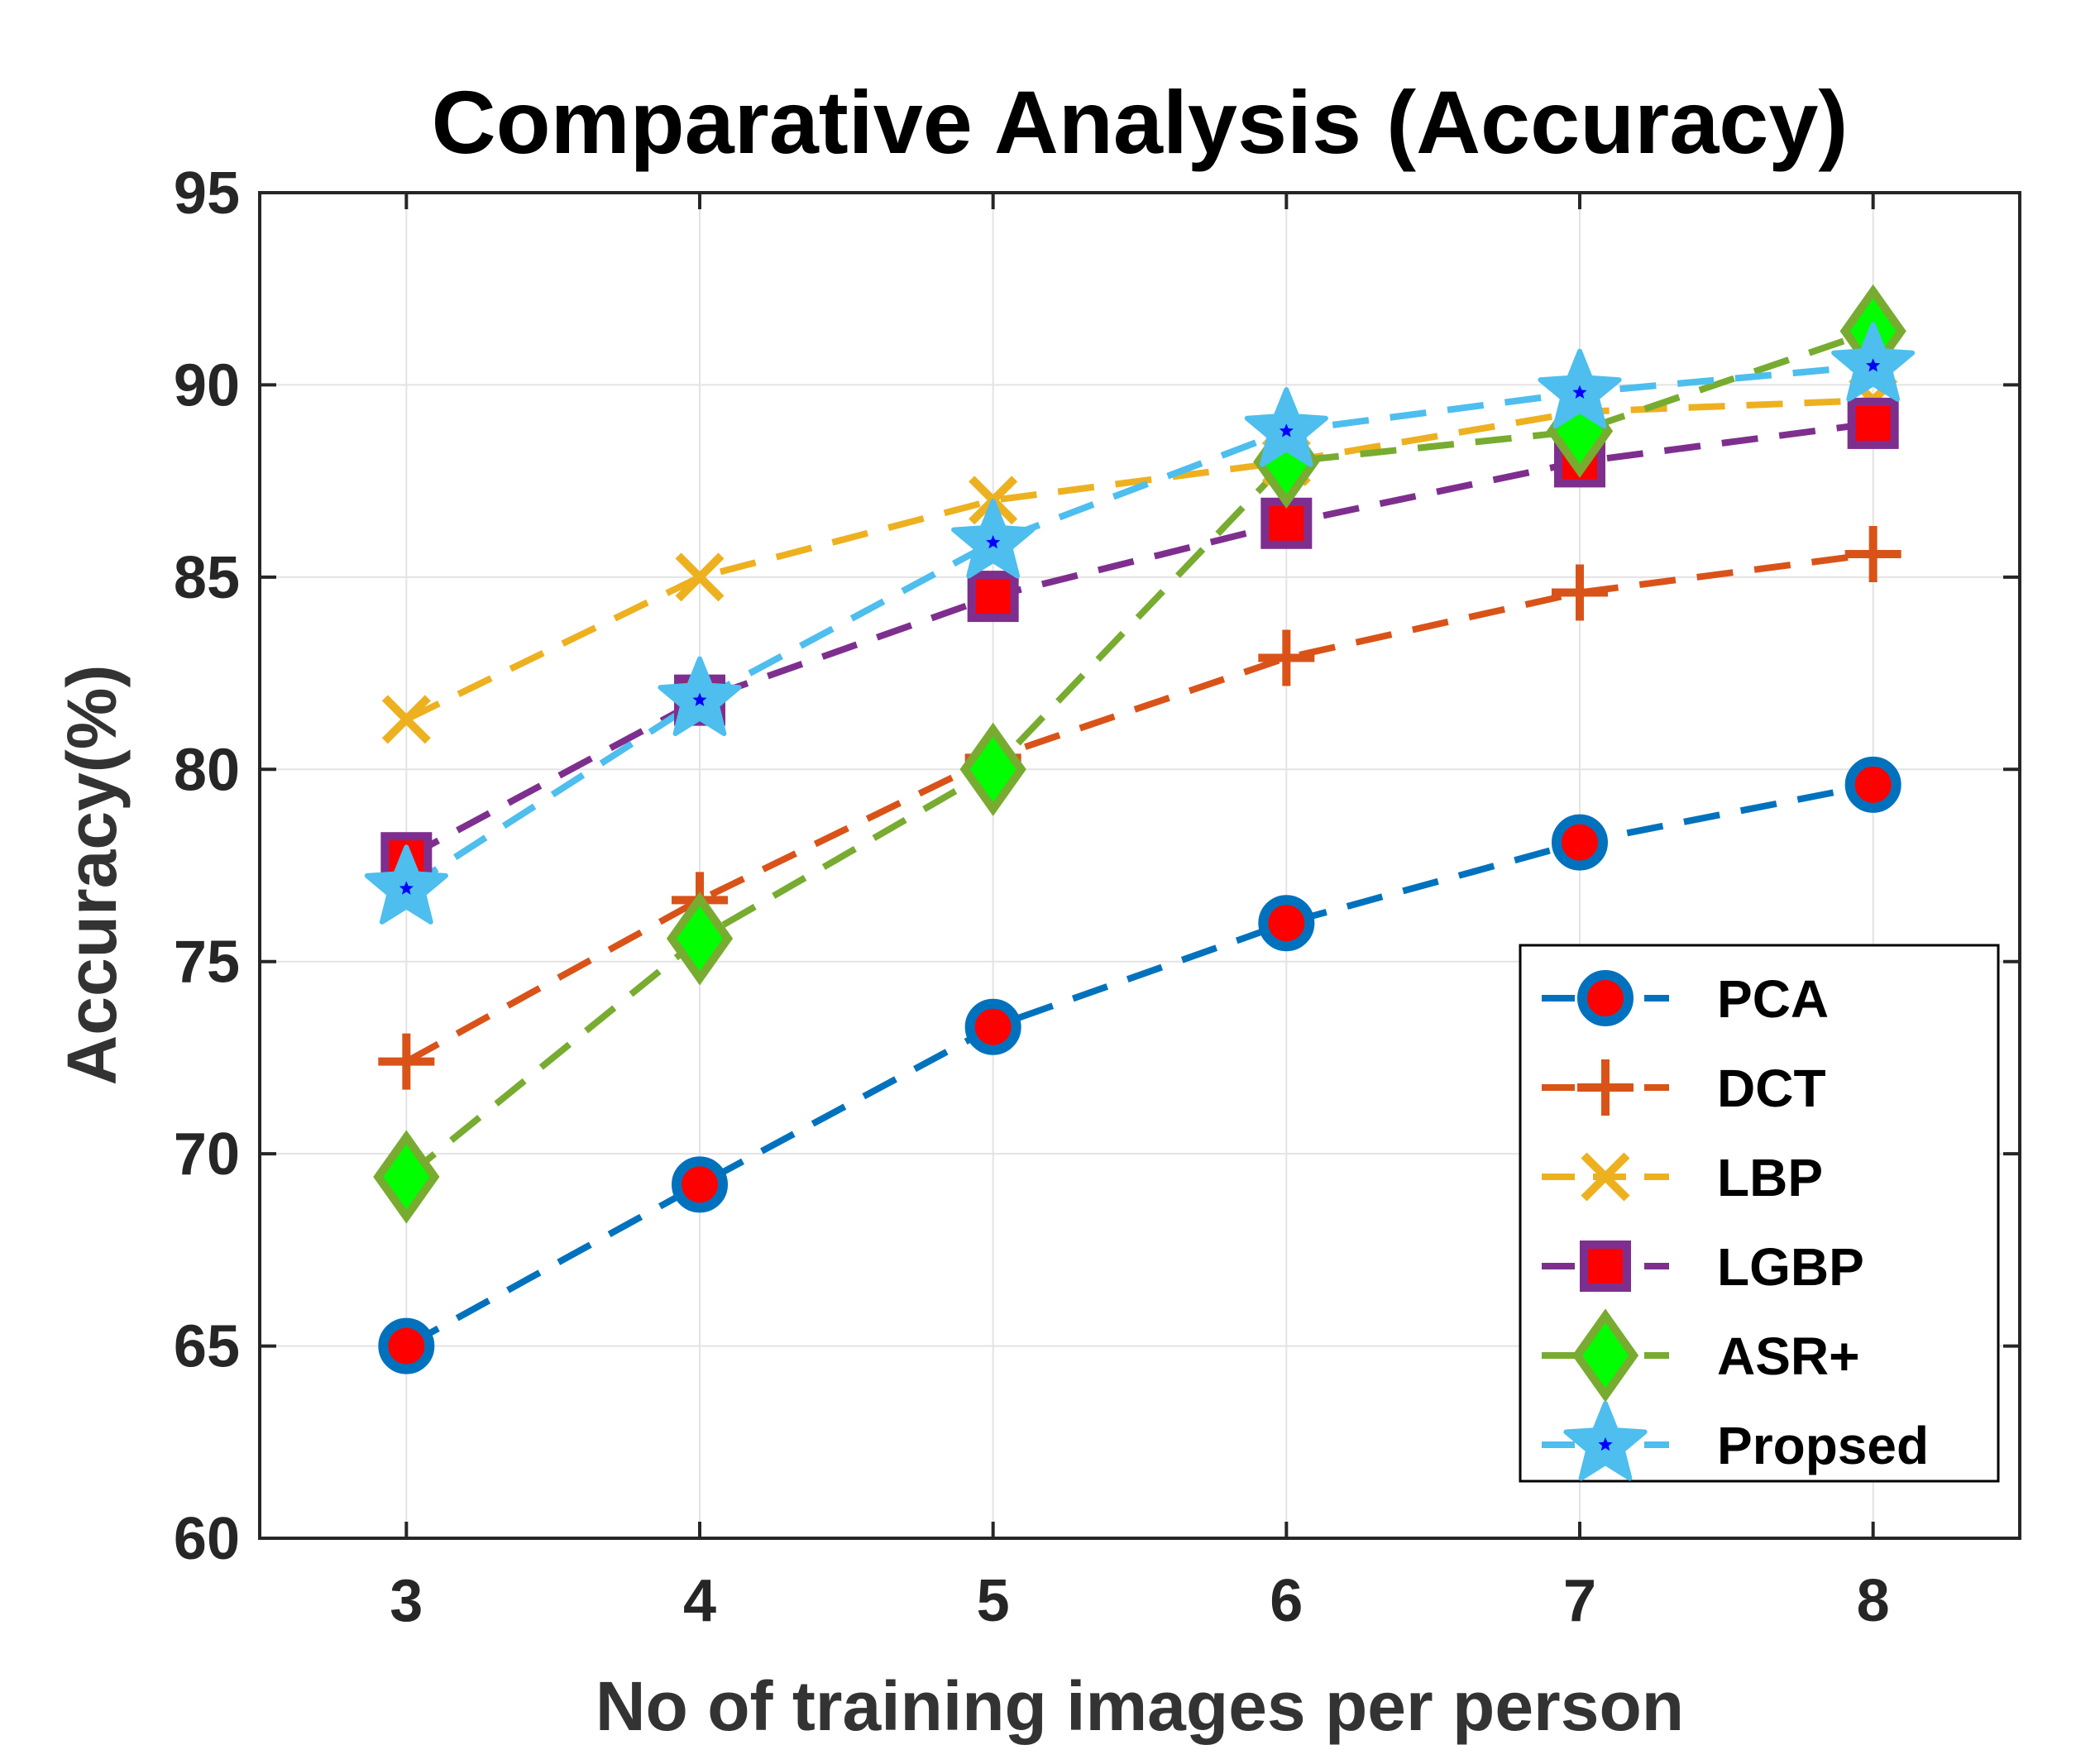  I want to click on y-tick-label: 85, so click(207, 578).